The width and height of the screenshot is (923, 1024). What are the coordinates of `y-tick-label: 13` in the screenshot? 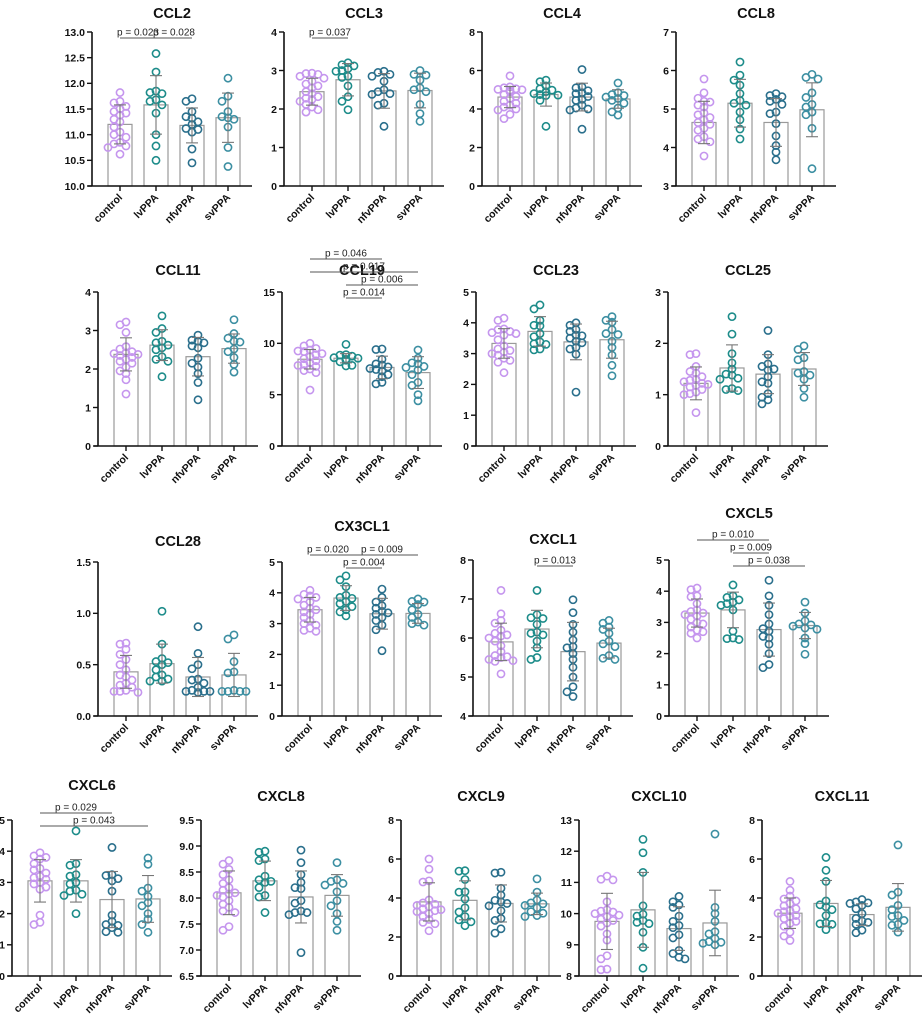 It's located at (566, 821).